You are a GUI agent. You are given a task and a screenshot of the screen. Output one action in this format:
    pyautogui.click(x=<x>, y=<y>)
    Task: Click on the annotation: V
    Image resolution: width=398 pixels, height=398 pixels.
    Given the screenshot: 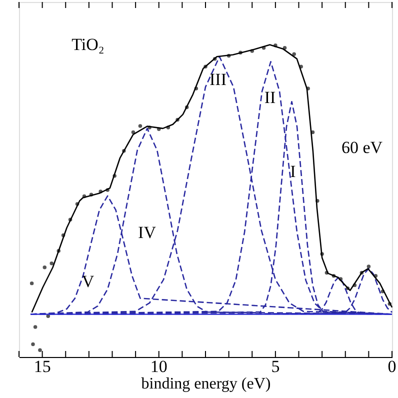 What is the action you would take?
    pyautogui.click(x=88, y=281)
    